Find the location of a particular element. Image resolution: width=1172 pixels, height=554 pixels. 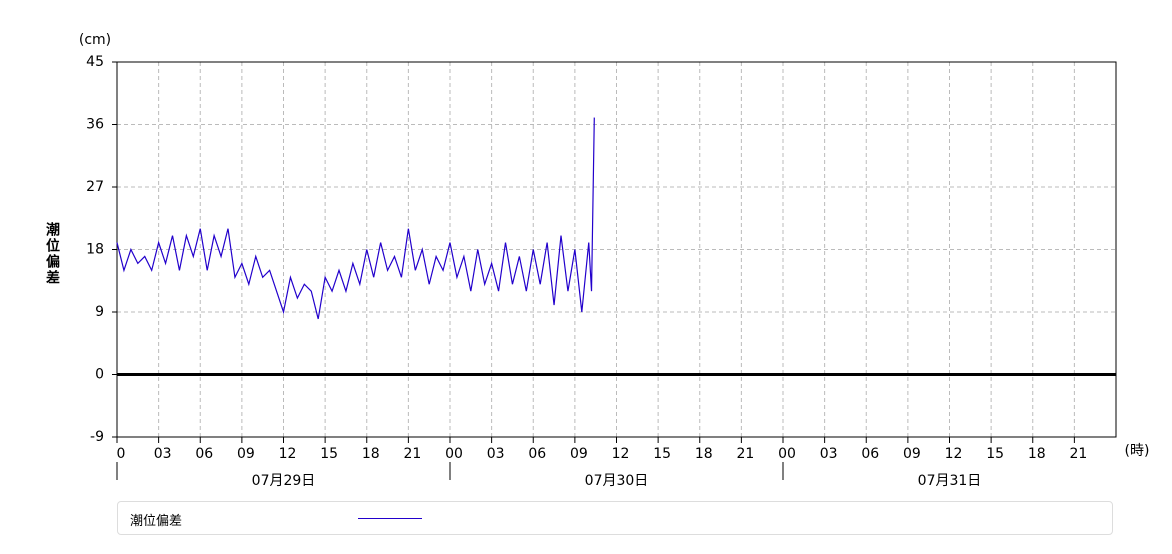

y-tick-label: 0 is located at coordinates (99, 375).